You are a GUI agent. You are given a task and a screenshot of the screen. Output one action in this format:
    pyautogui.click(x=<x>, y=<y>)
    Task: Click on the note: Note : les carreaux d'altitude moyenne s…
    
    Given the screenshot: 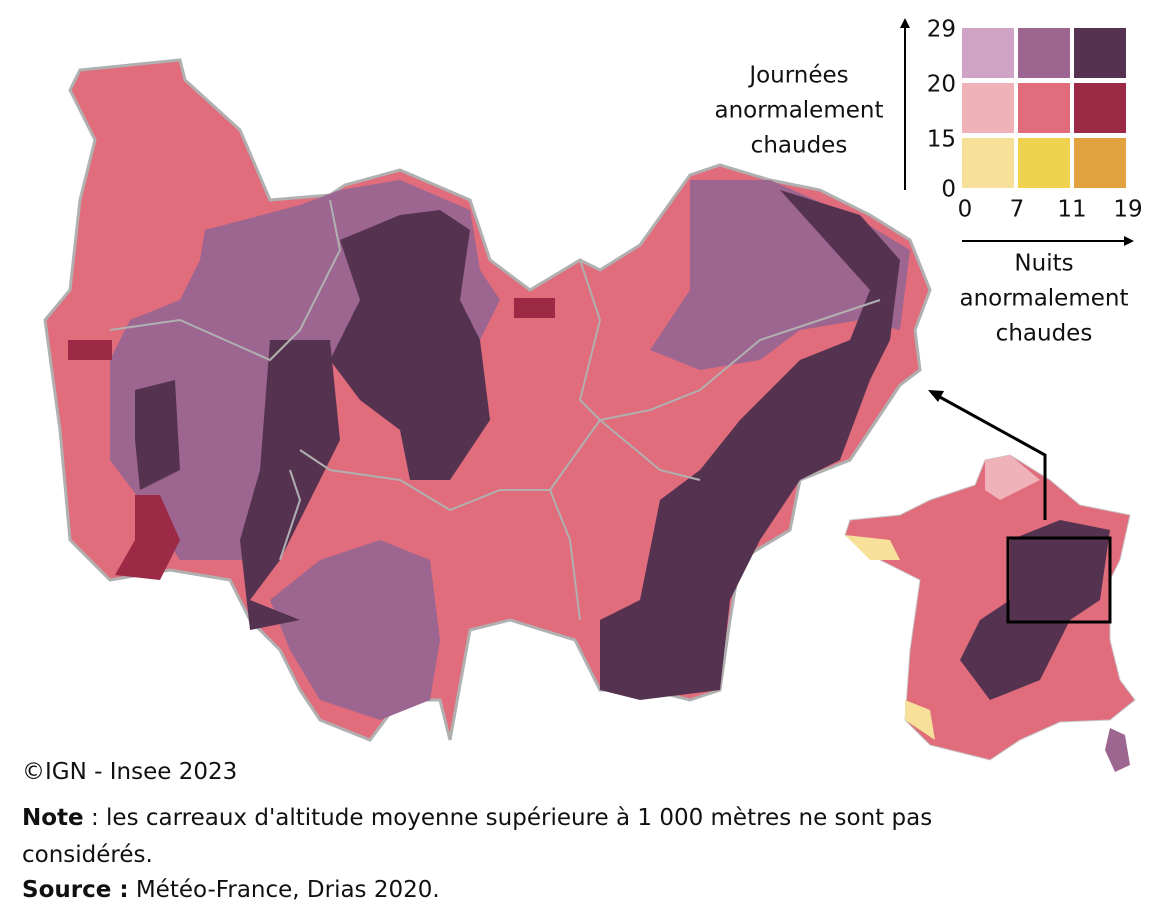 What is the action you would take?
    pyautogui.click(x=527, y=837)
    